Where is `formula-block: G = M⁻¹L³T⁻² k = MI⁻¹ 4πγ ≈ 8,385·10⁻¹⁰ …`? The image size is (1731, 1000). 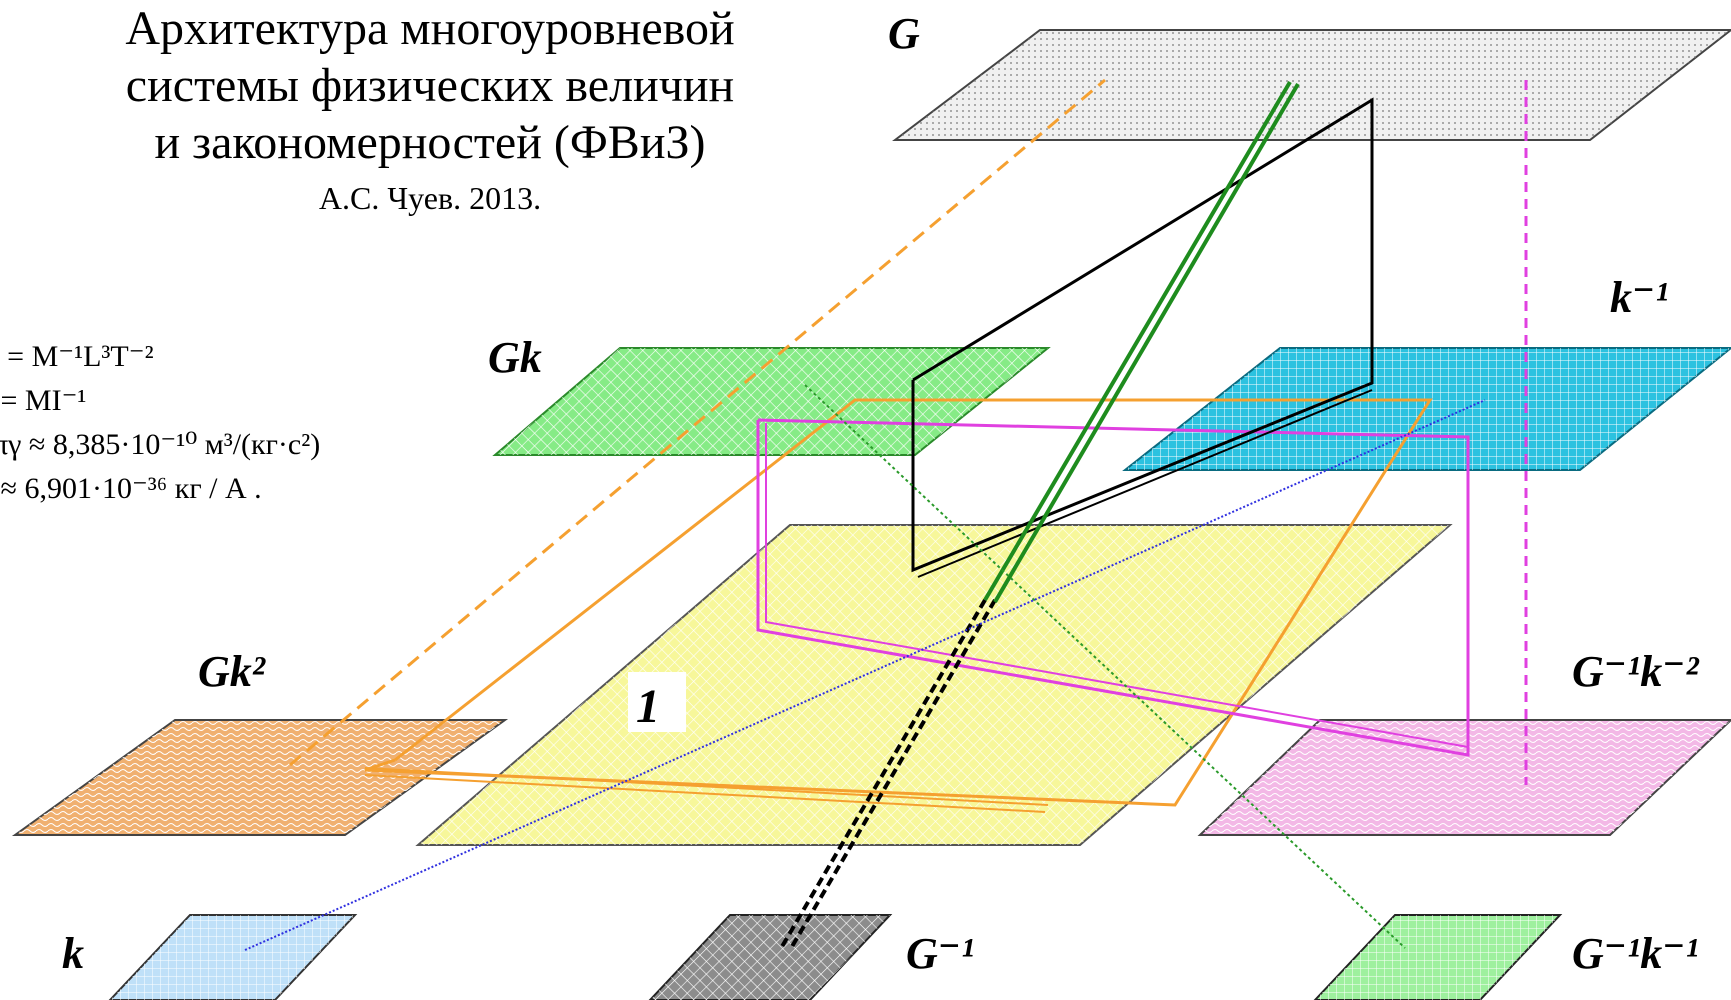
formula-block: G = M⁻¹L³T⁻² k = MI⁻¹ 4πγ ≈ 8,385·10⁻¹⁰ … is located at coordinates (160, 423).